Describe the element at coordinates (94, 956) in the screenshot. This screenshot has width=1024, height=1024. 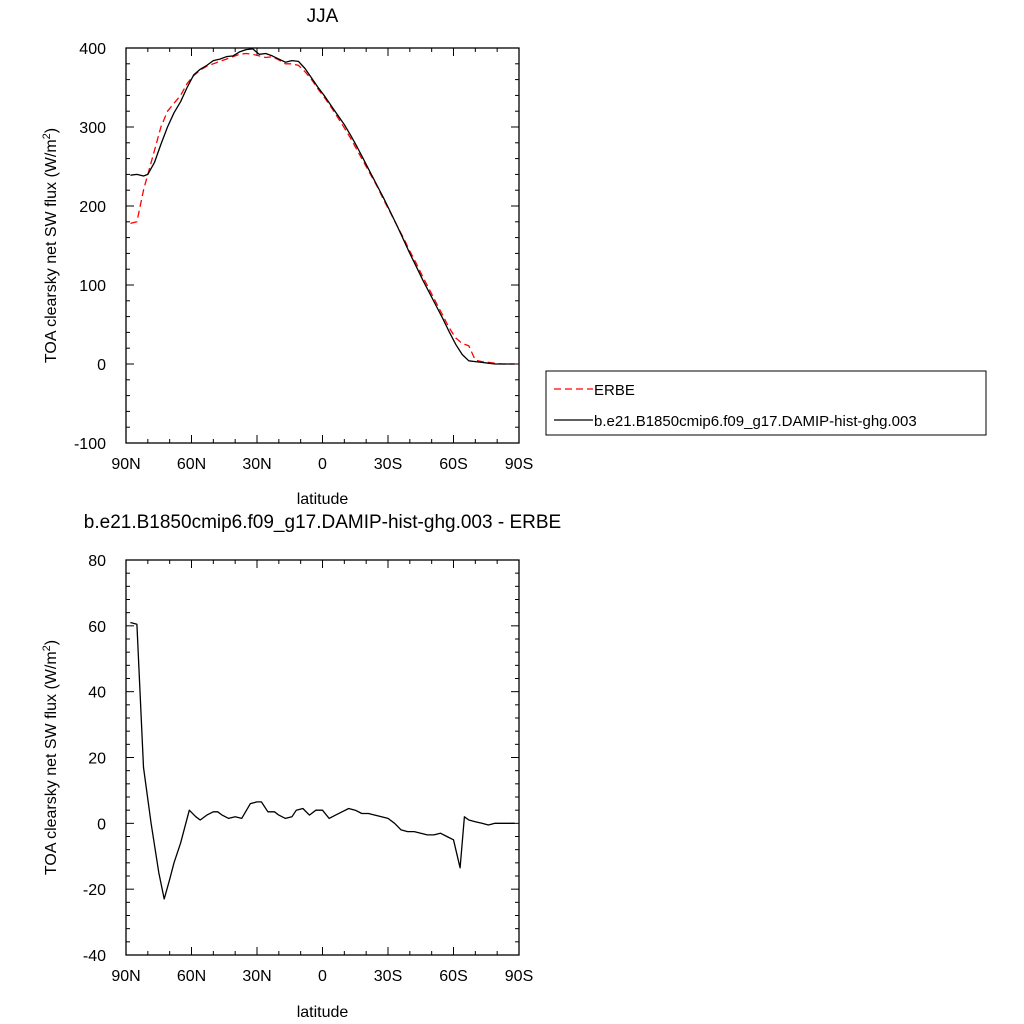
I see `y-tick-label: -40` at that location.